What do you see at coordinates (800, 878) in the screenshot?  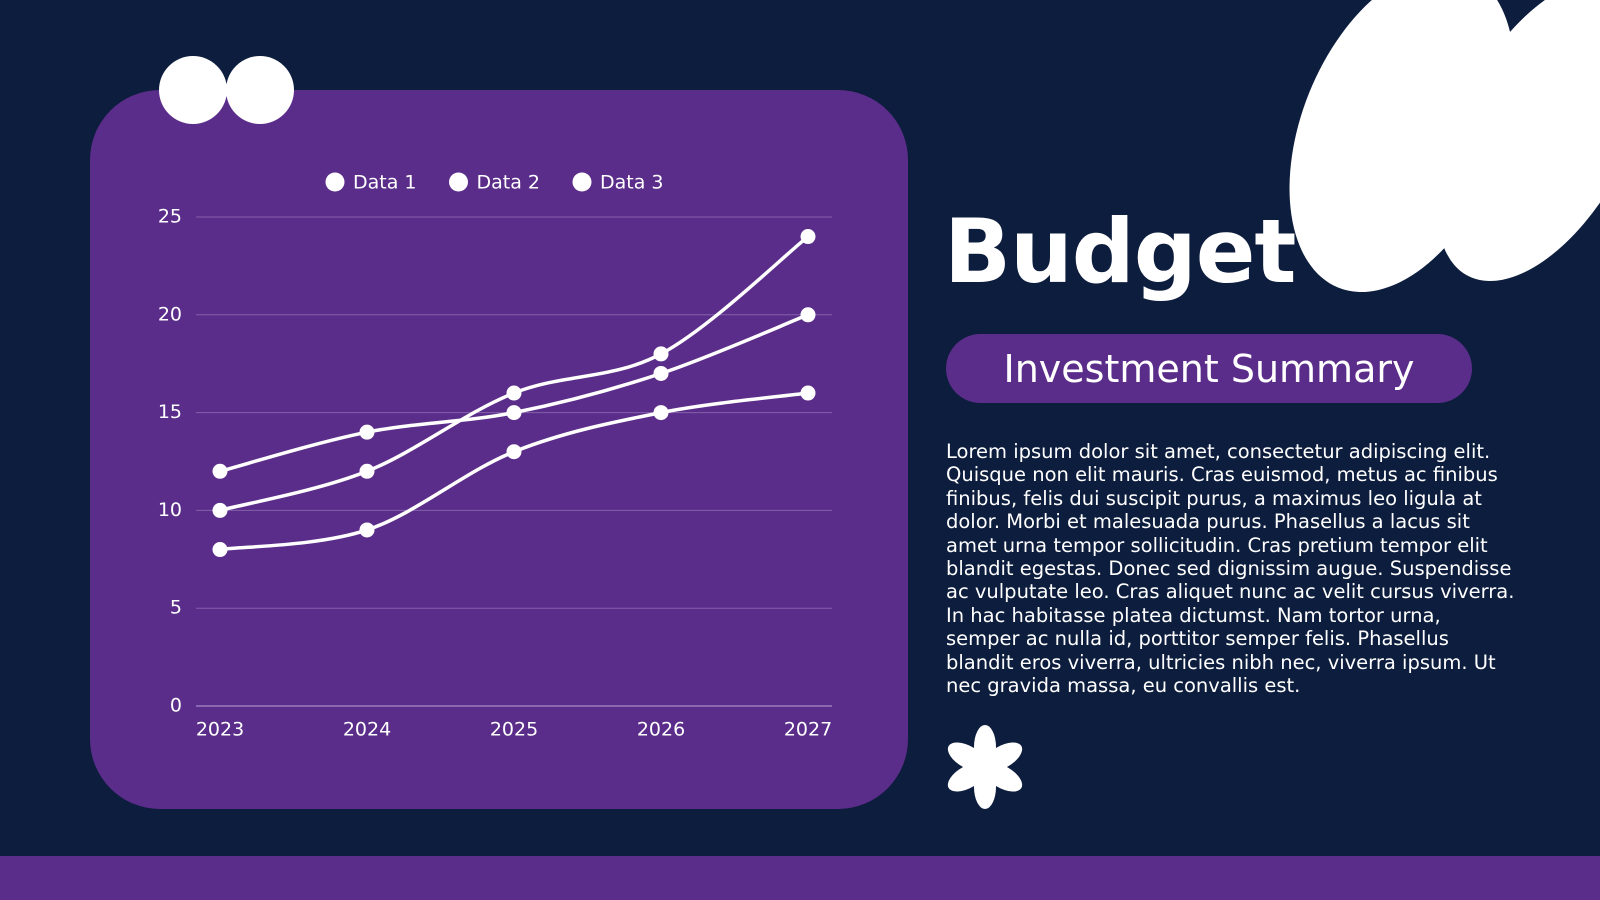 I see `footer-bar` at bounding box center [800, 878].